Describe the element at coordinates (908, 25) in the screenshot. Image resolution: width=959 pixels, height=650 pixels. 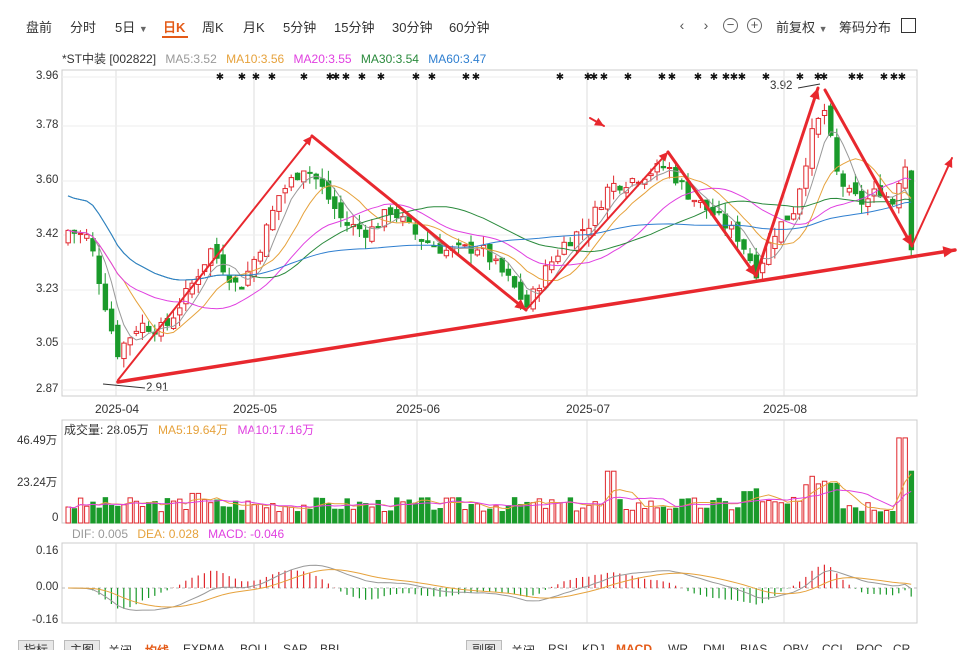
I see `fullscreen-icon` at that location.